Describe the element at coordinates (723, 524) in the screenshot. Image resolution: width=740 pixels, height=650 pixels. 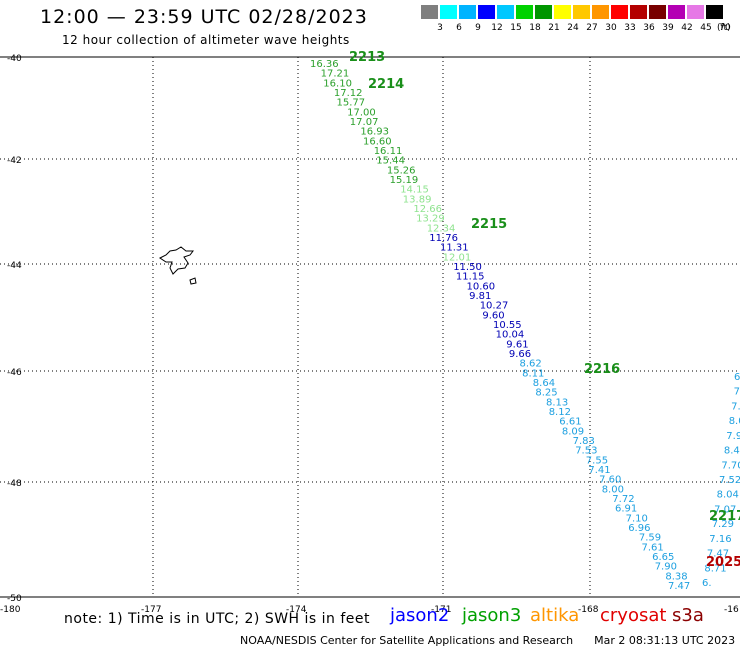
I see `swh-value: 7.29` at that location.